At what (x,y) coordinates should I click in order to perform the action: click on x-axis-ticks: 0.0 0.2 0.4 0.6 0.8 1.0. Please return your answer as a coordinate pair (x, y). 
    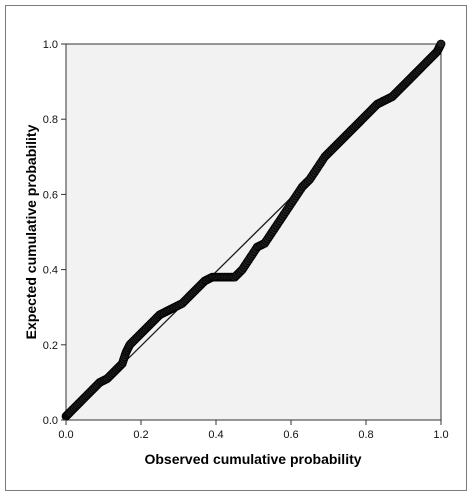
    Looking at the image, I should click on (253, 430).